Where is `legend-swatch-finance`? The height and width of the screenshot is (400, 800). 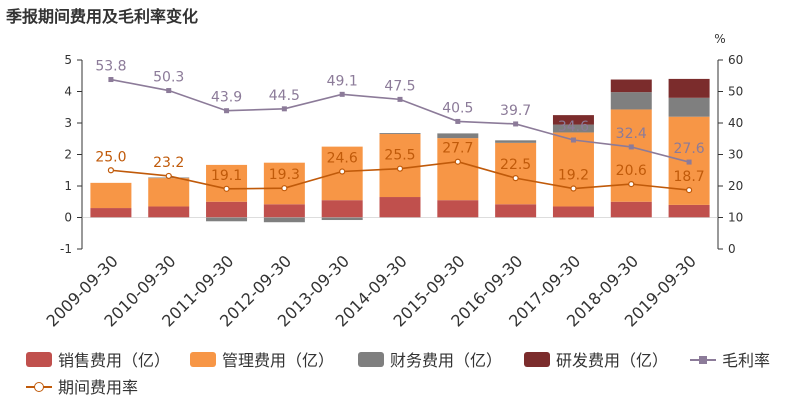 legend-swatch-finance is located at coordinates (371, 359).